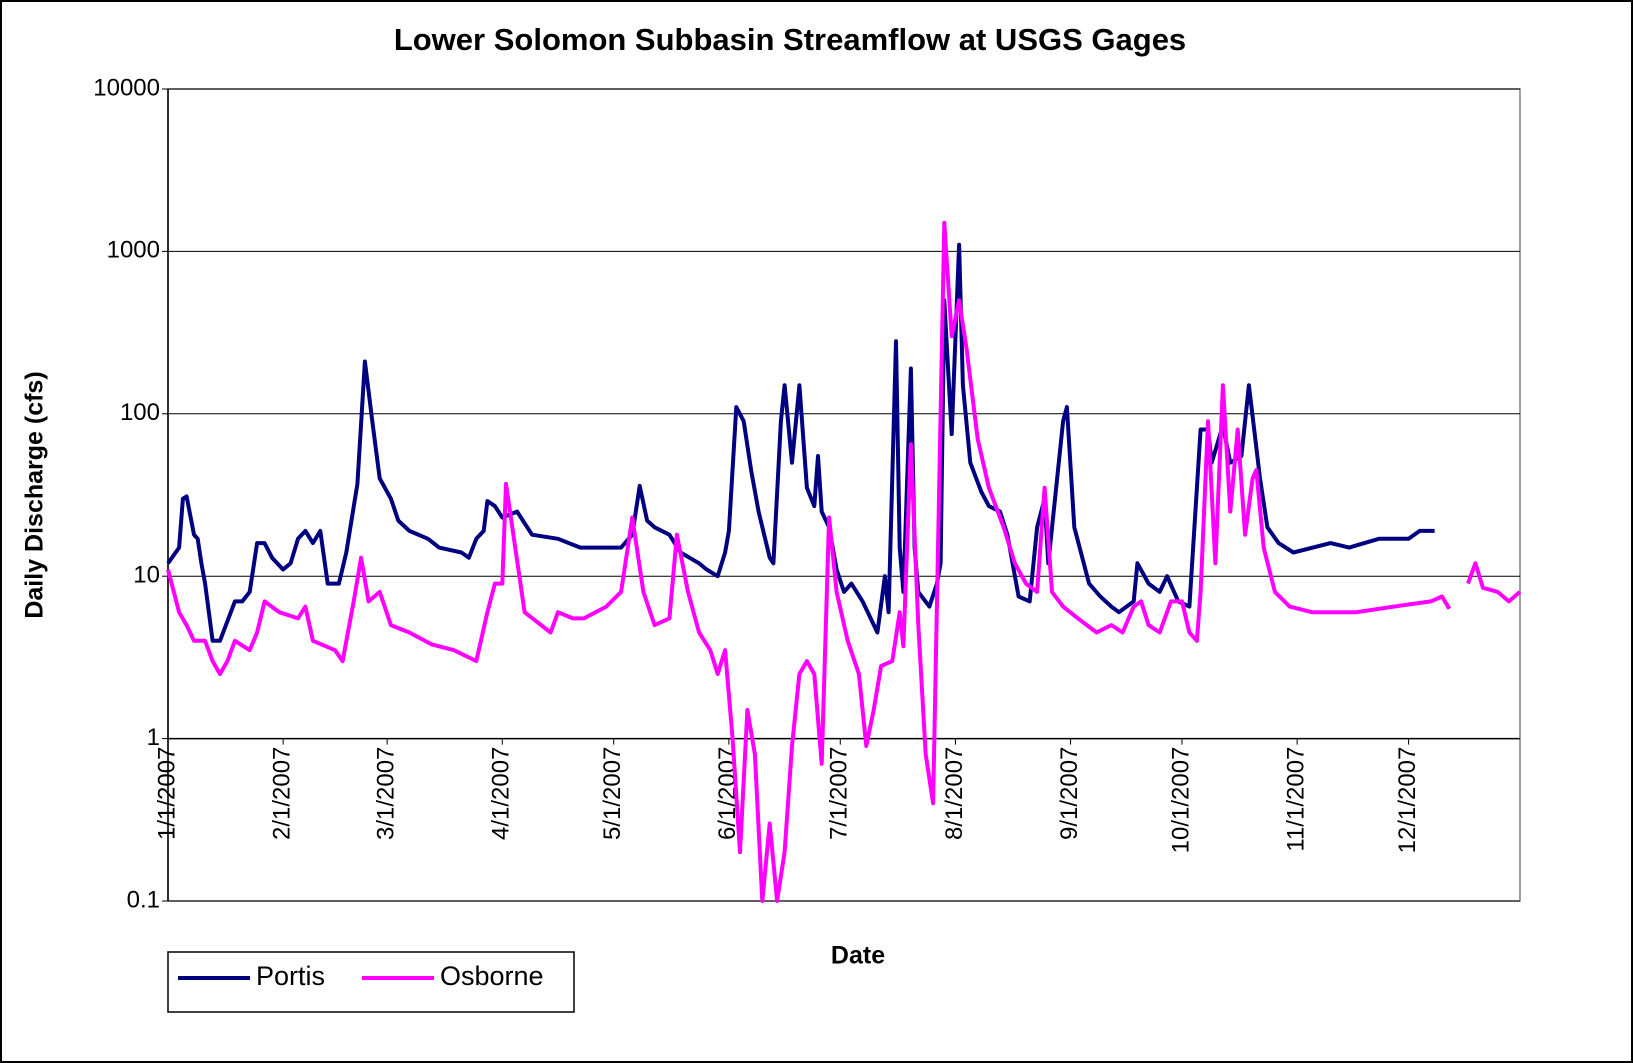  Describe the element at coordinates (954, 793) in the screenshot. I see `x-tick-label: 8/1/2007` at that location.